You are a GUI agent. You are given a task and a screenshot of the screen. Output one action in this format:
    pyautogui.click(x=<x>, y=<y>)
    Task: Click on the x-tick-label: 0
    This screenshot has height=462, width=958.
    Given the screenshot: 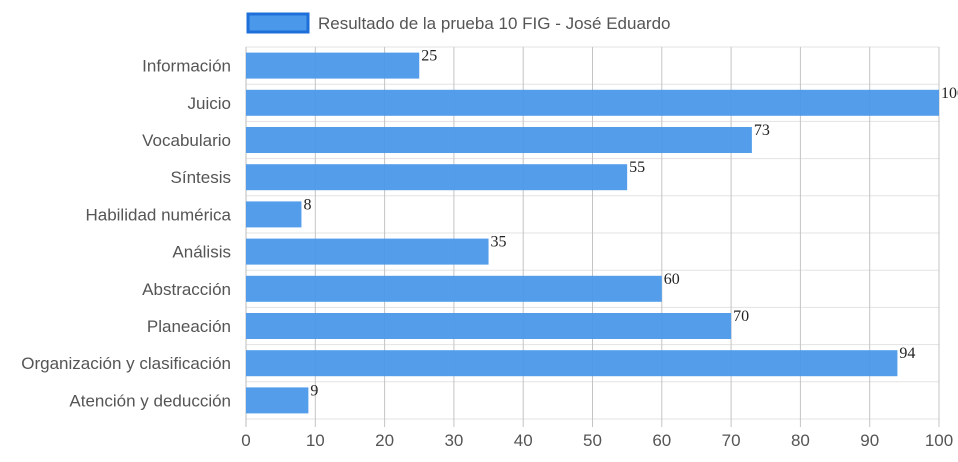 What is the action you would take?
    pyautogui.click(x=245, y=440)
    